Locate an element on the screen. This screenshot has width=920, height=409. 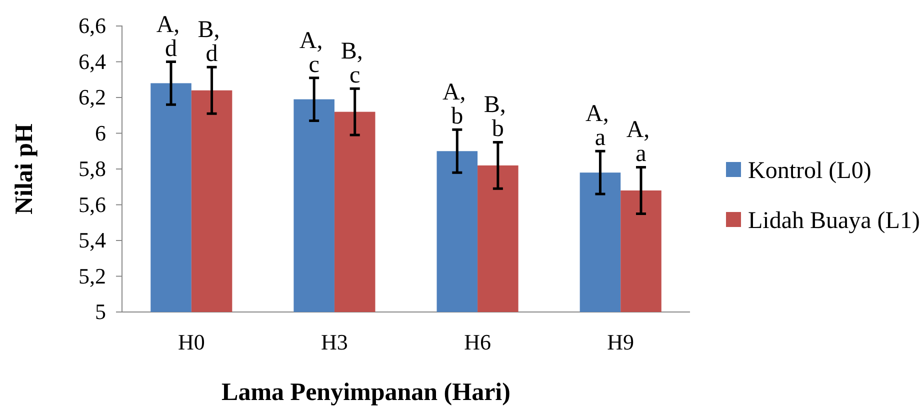
annotation: B, b is located at coordinates (498, 117).